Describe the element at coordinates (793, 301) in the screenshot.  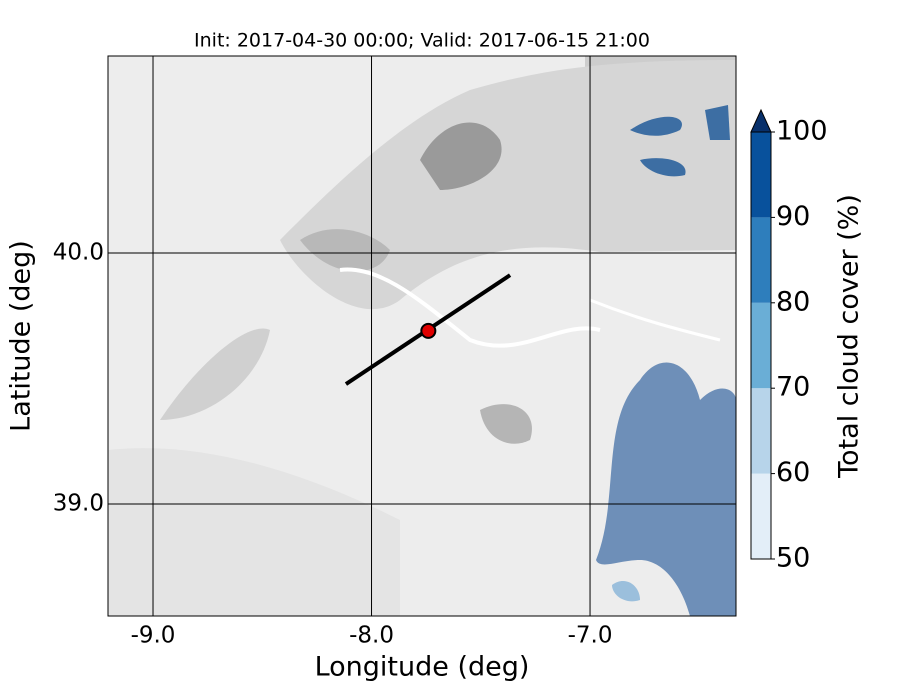
I see `colorbar-tick-label: 80` at that location.